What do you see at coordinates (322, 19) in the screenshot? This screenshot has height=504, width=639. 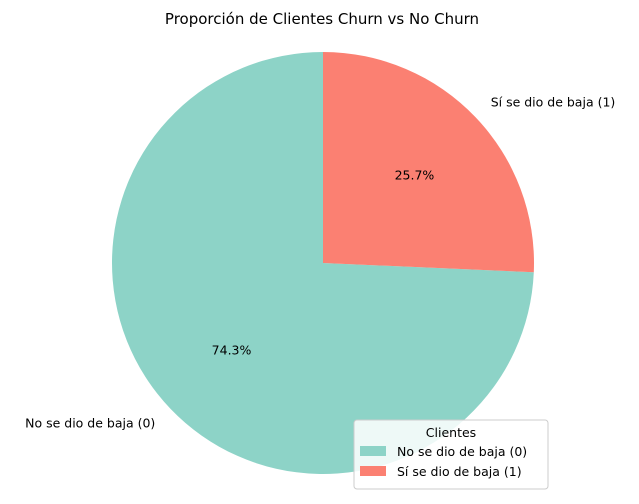 I see `chart-title: Proporción de Clientes Churn vs No Churn` at bounding box center [322, 19].